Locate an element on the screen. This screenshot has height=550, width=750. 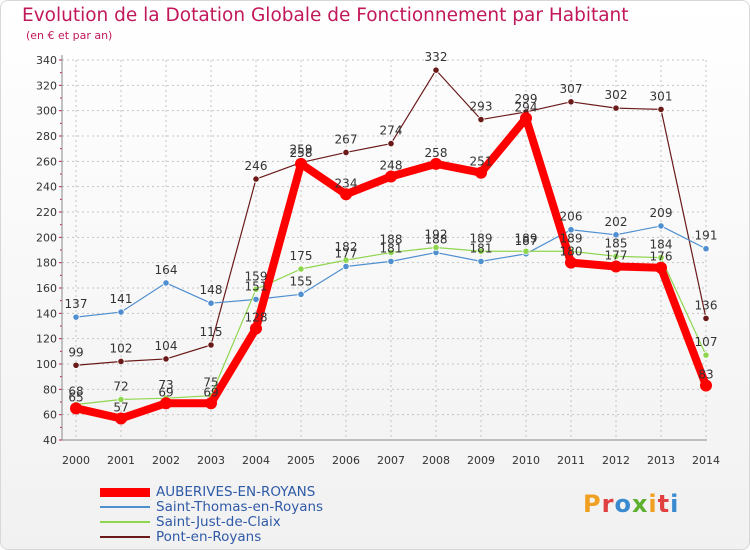
x-tick-label: 2007 is located at coordinates (391, 460).